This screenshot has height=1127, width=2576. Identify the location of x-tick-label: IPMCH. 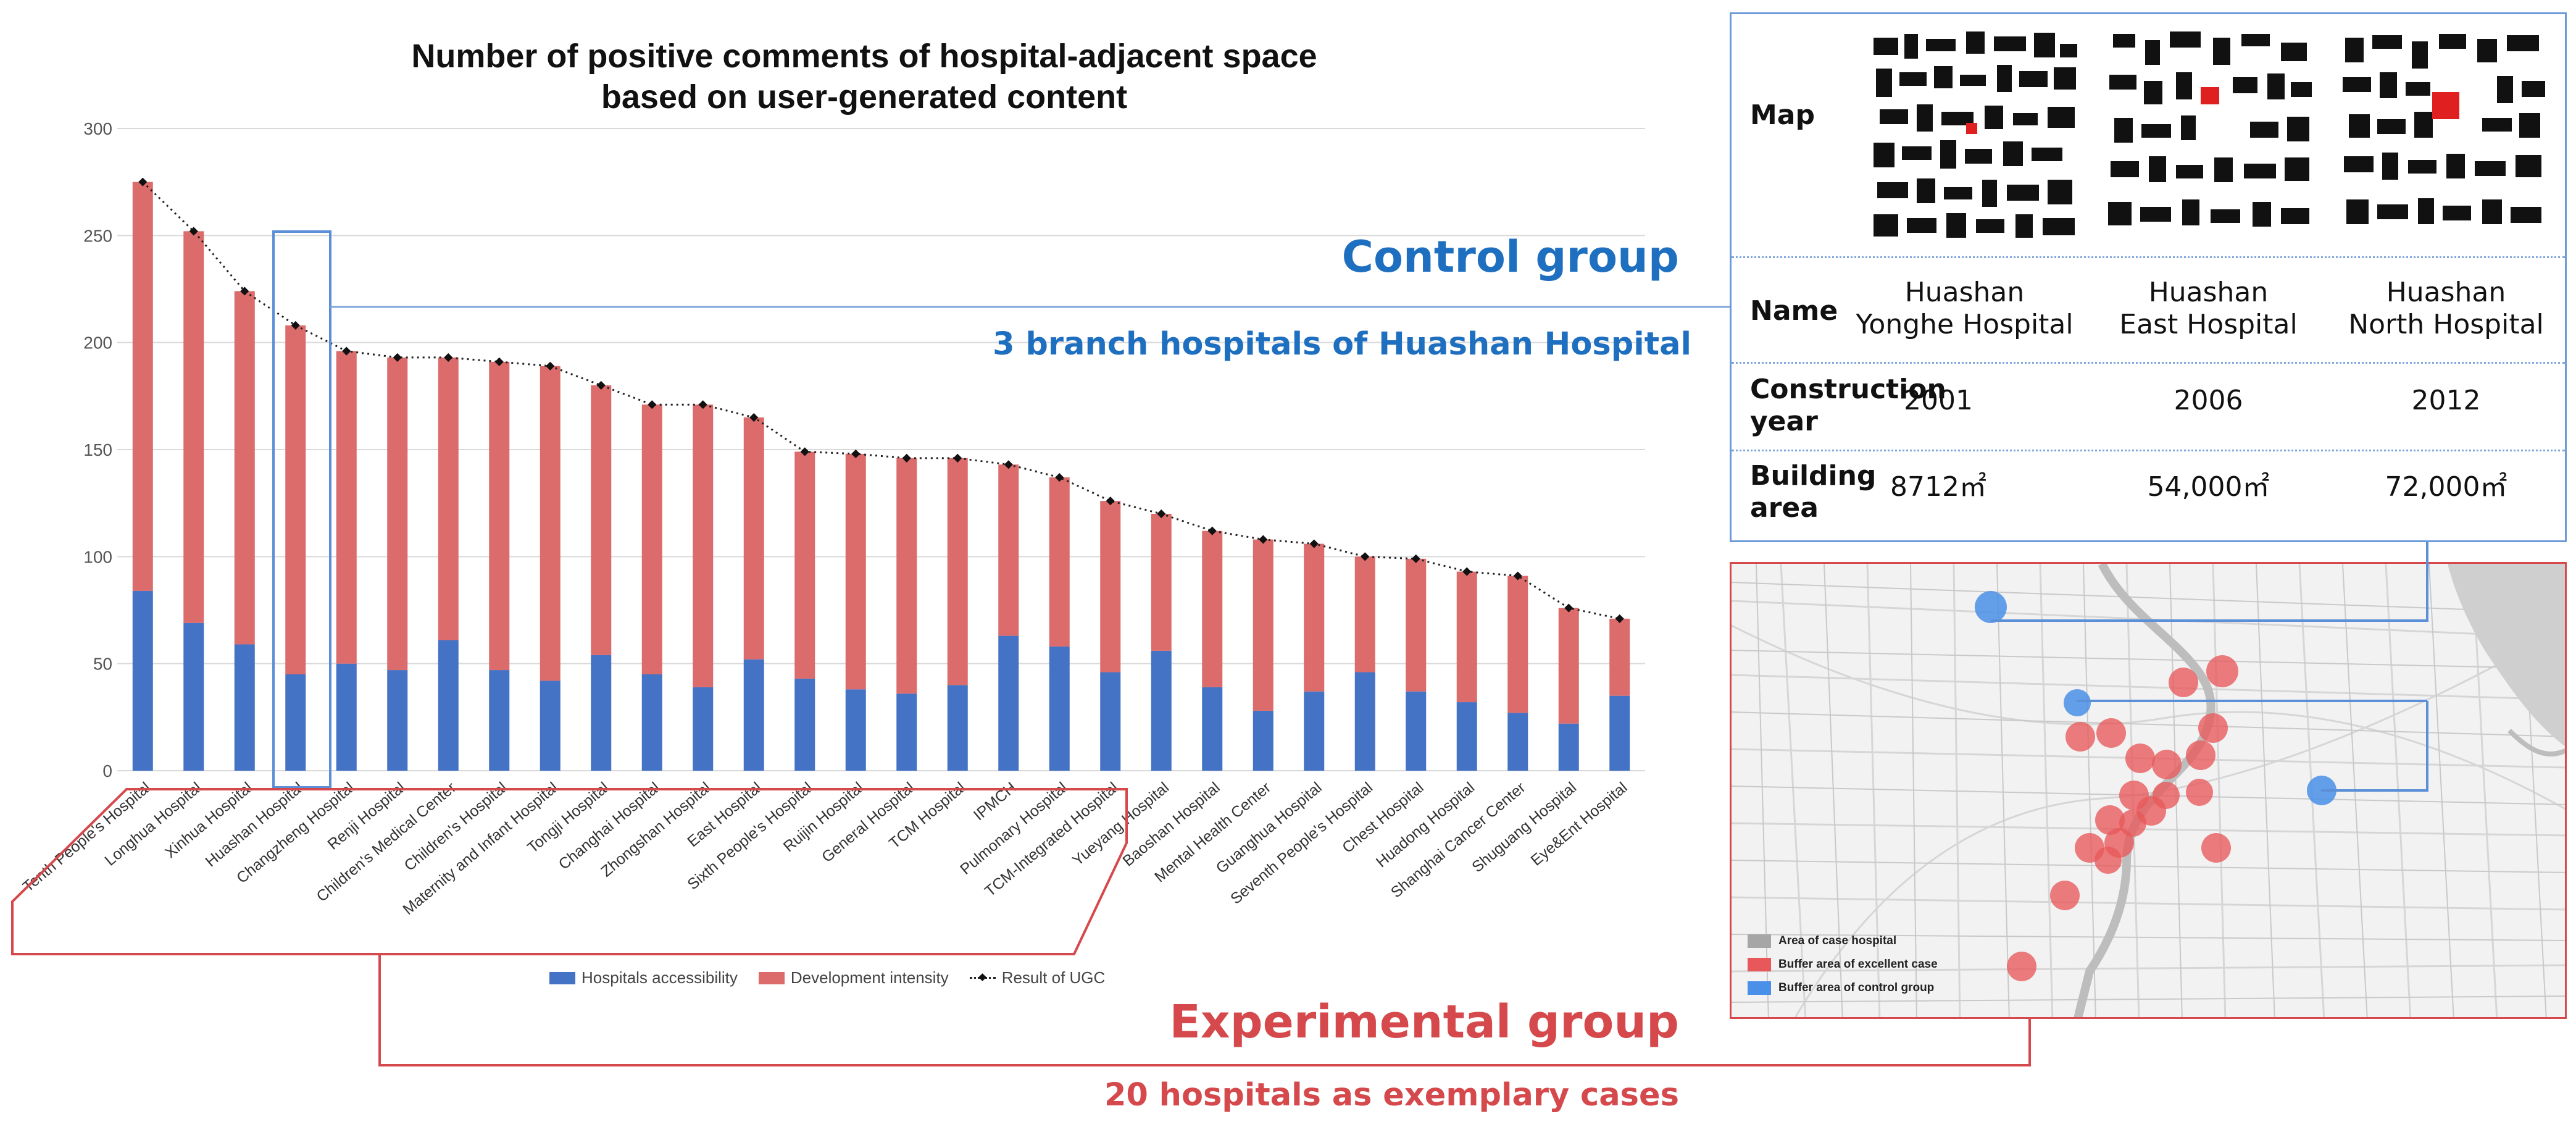
(995, 802).